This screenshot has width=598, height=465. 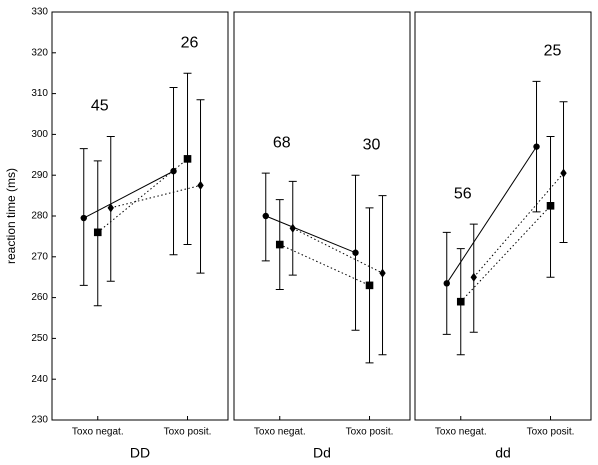 I want to click on y-tick-label: 290, so click(x=39, y=175).